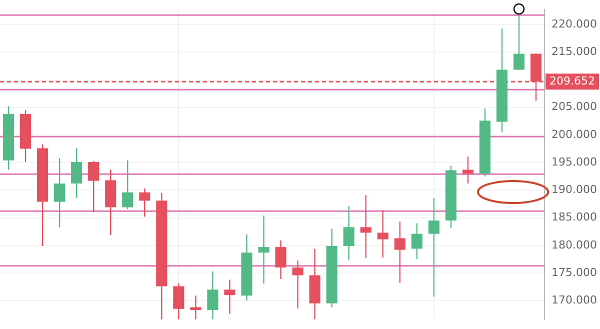  Describe the element at coordinates (575, 245) in the screenshot. I see `y-tick-label: 180.000` at that location.